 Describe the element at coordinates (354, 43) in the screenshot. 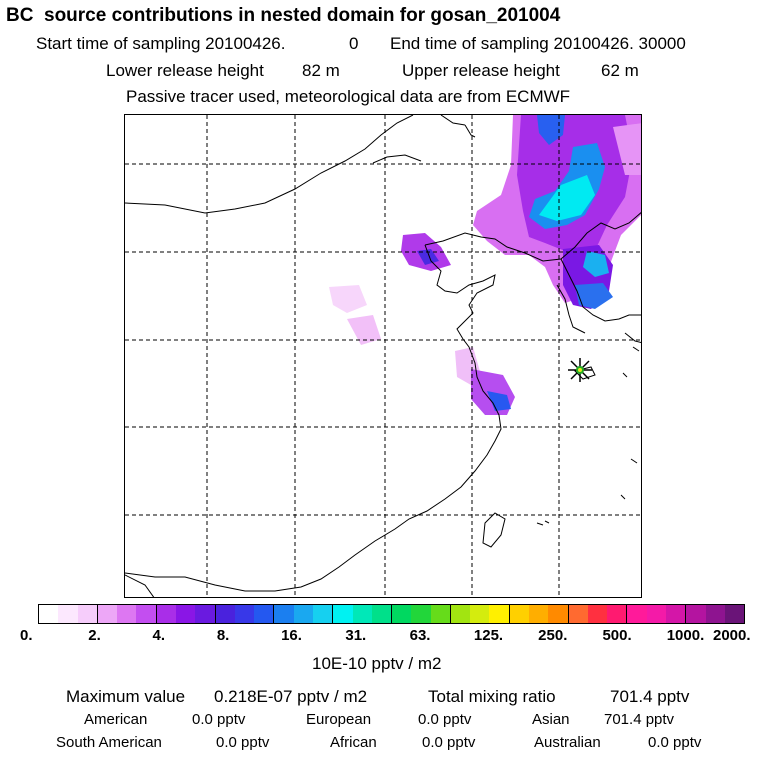

I see `start-time-value: 0` at that location.